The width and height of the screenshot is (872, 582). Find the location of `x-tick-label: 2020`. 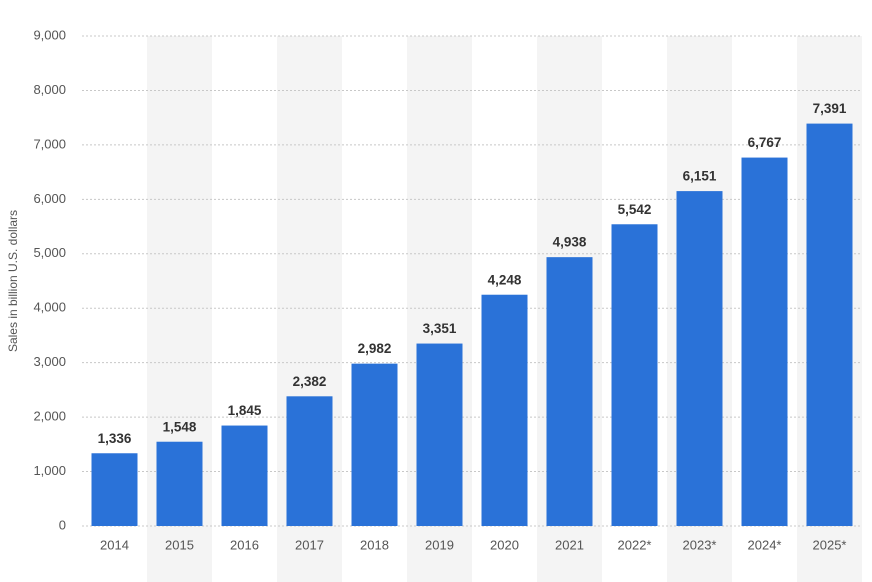

x-tick-label: 2020 is located at coordinates (504, 544).